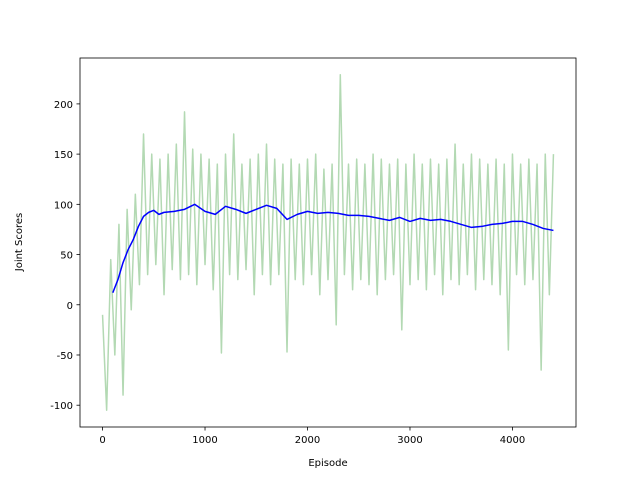 This screenshot has height=480, width=640. I want to click on y-axis-label: Joint Scores, so click(19, 243).